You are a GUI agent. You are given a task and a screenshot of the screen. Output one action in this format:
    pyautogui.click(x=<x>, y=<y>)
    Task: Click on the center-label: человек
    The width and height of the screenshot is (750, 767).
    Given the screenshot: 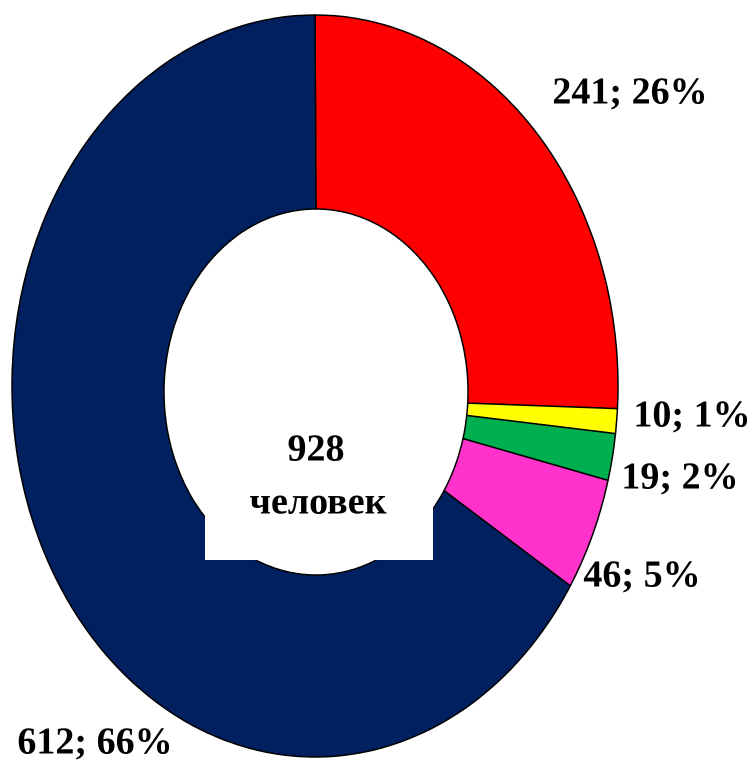 What is the action you would take?
    pyautogui.click(x=318, y=502)
    